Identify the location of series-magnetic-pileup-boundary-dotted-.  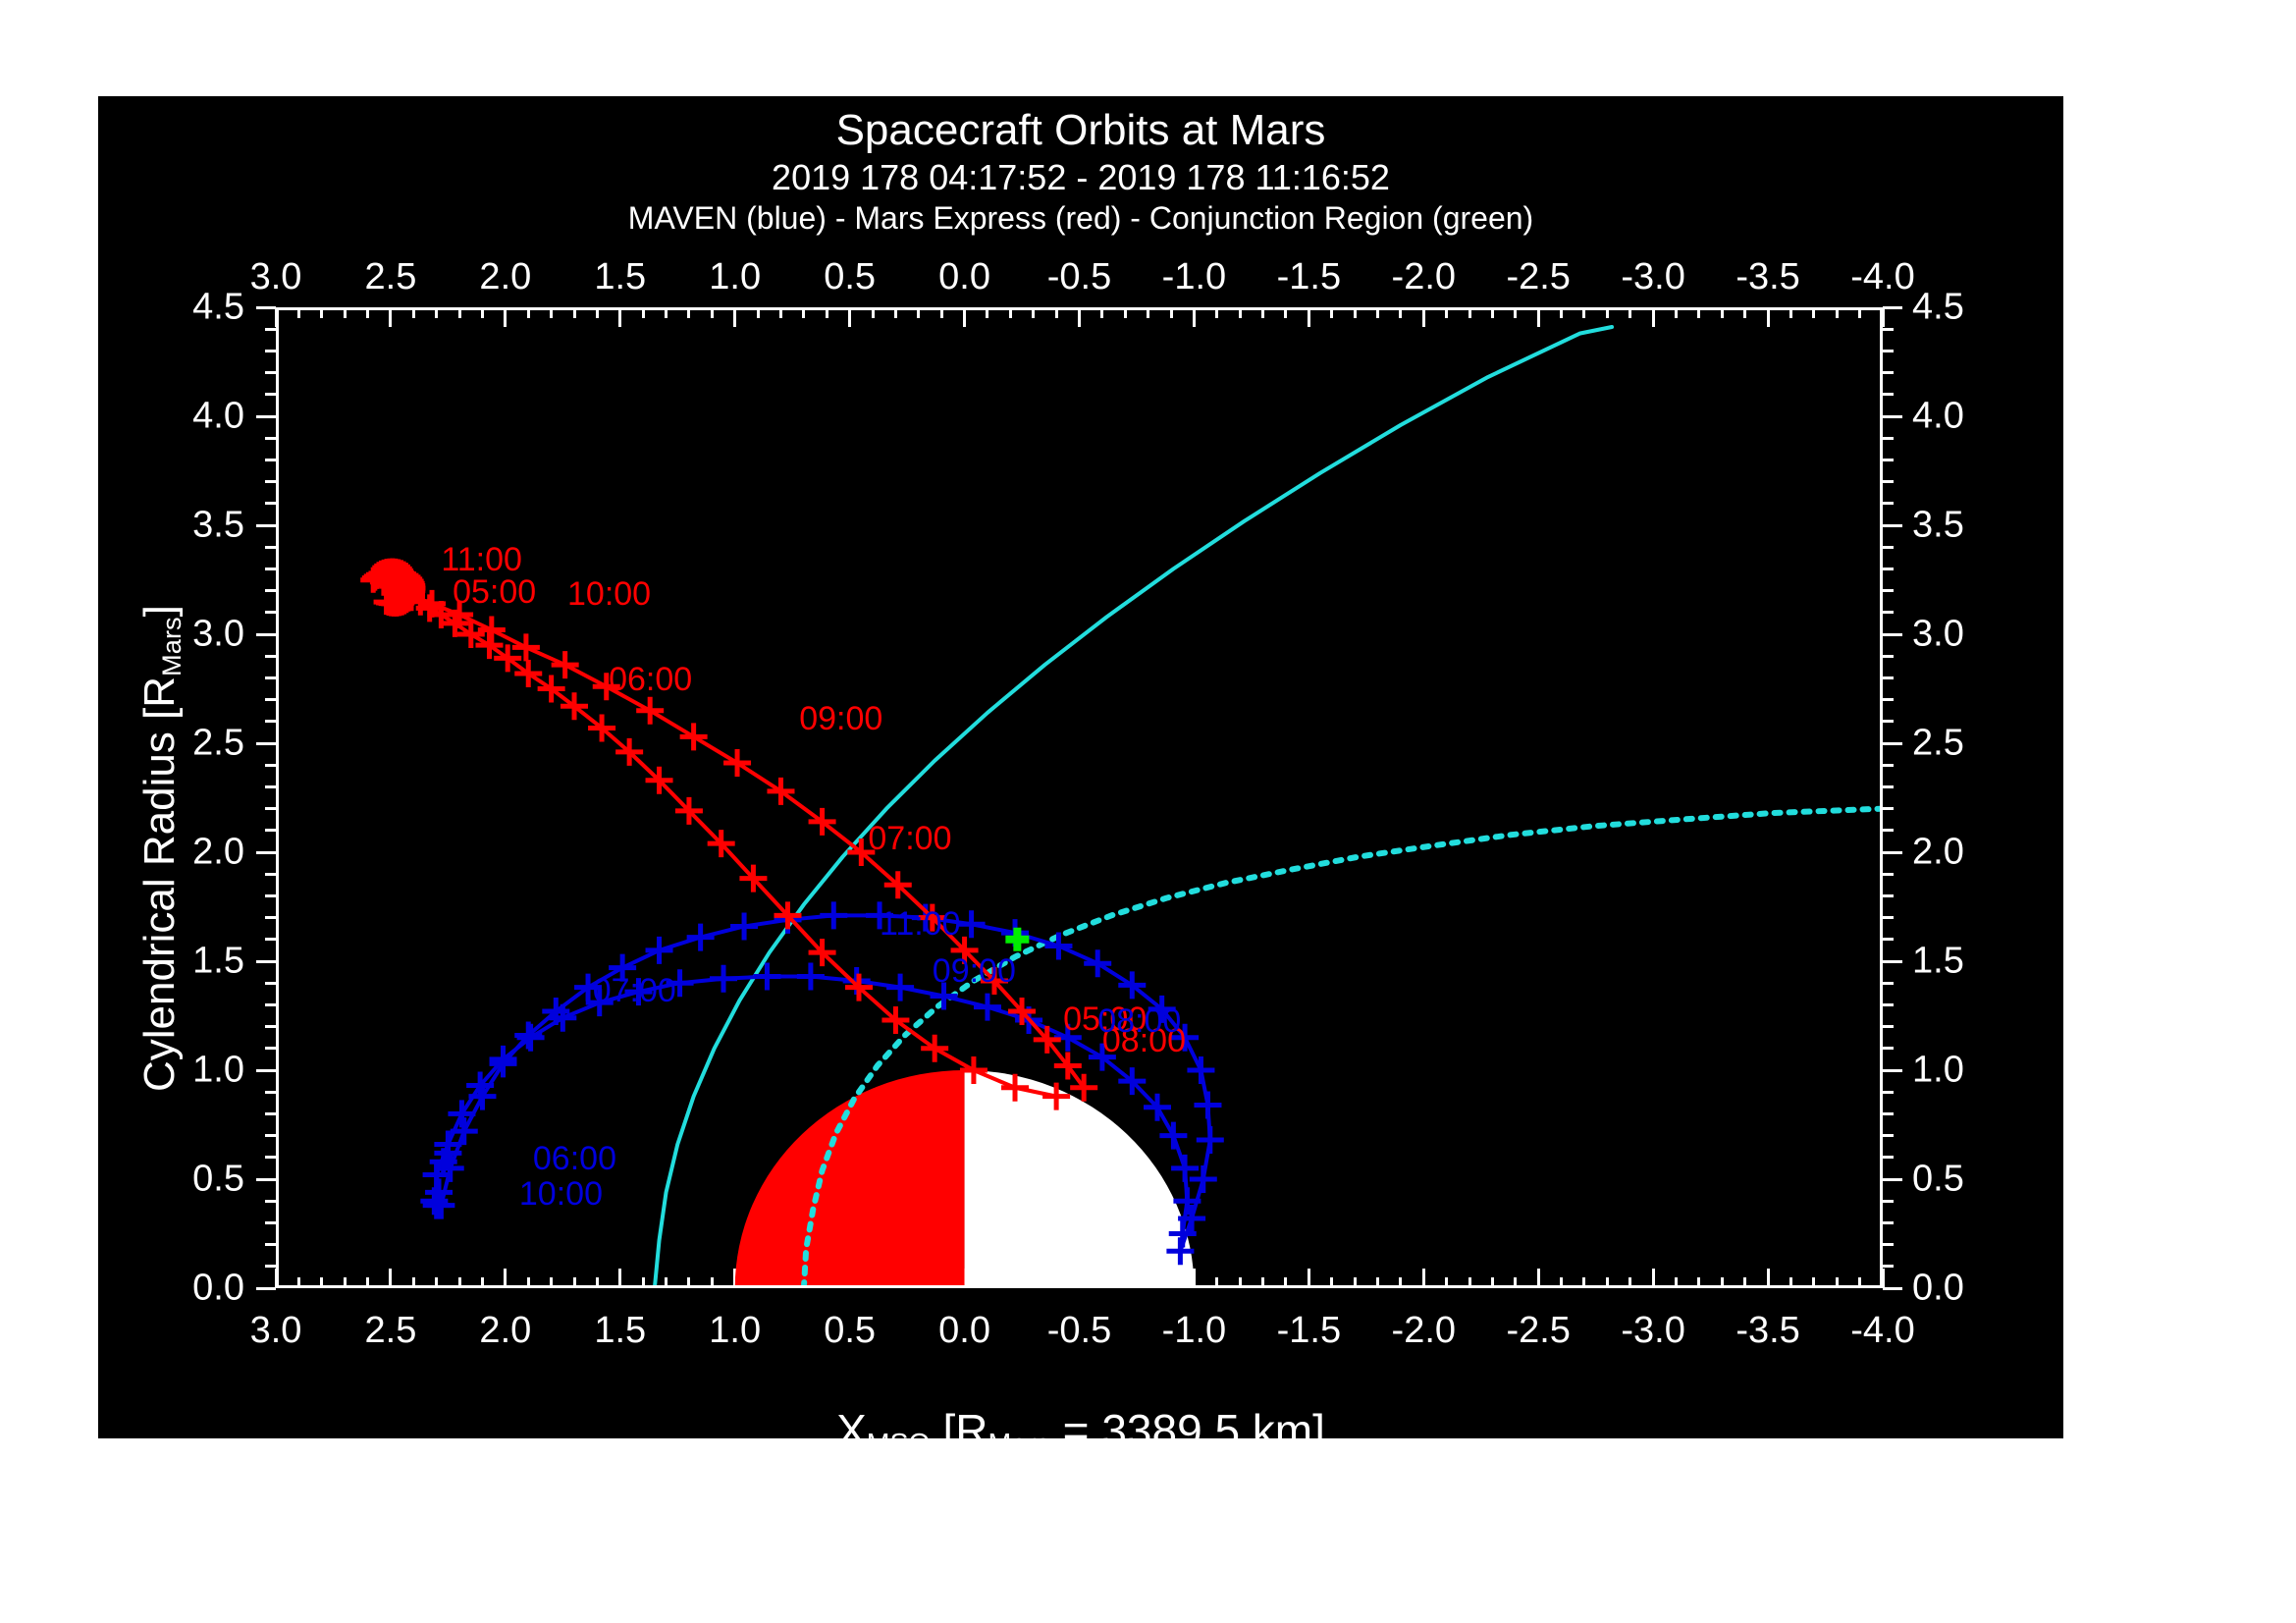
(1341, 1046).